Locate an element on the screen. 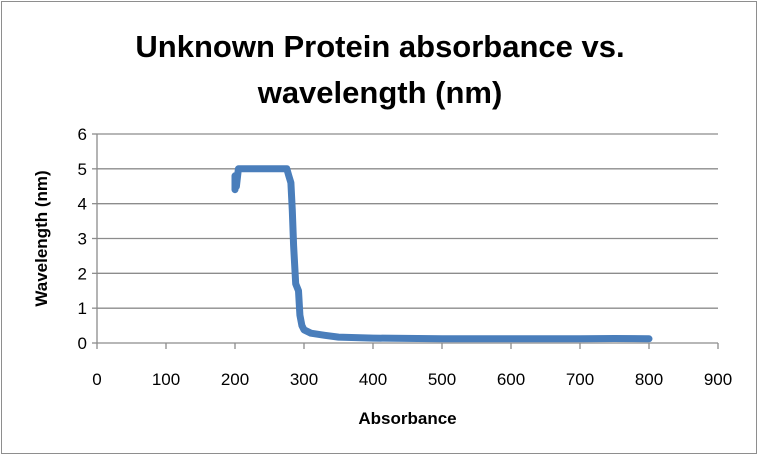 The image size is (759, 456). x-tick-label: 400 is located at coordinates (373, 379).